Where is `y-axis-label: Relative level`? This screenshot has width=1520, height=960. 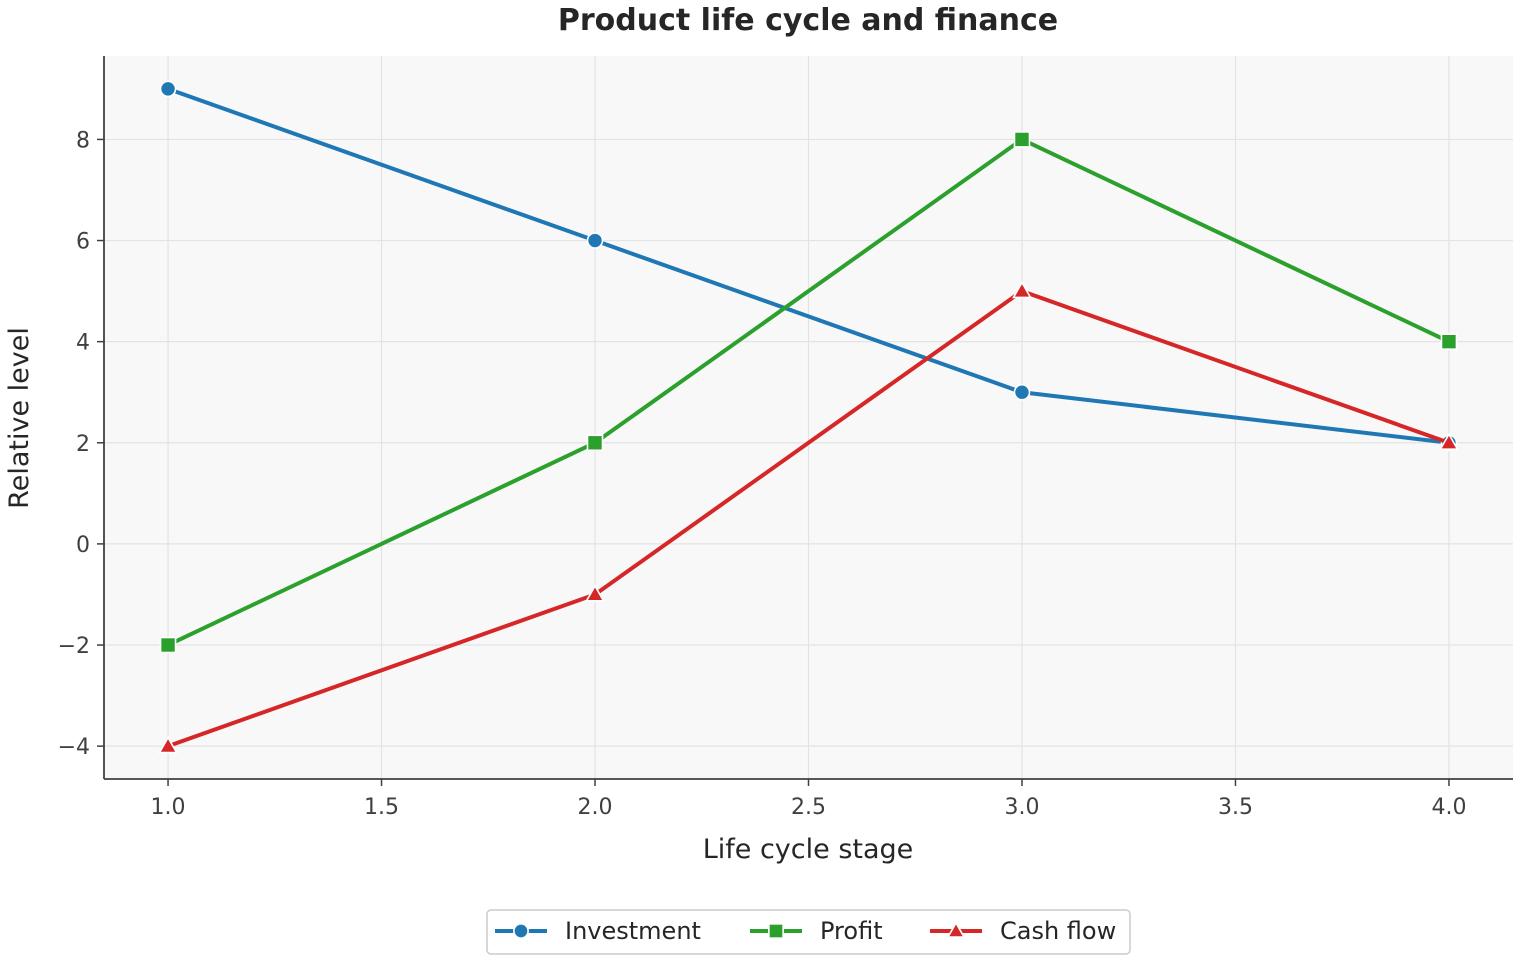
y-axis-label: Relative level is located at coordinates (19, 418).